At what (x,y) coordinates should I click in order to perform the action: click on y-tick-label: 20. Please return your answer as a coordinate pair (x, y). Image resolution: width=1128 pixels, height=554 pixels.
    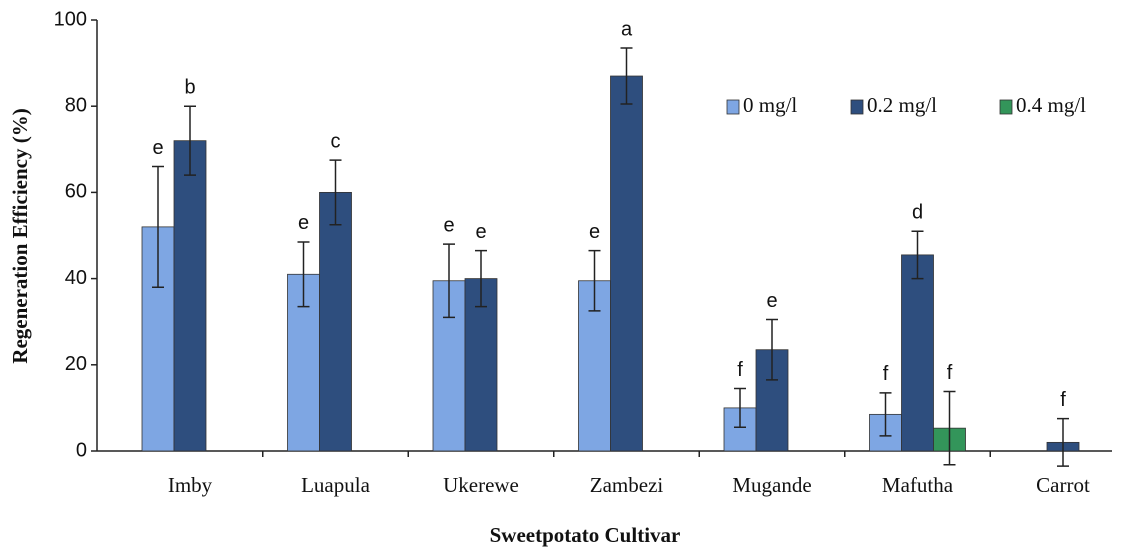
    Looking at the image, I should click on (76, 364).